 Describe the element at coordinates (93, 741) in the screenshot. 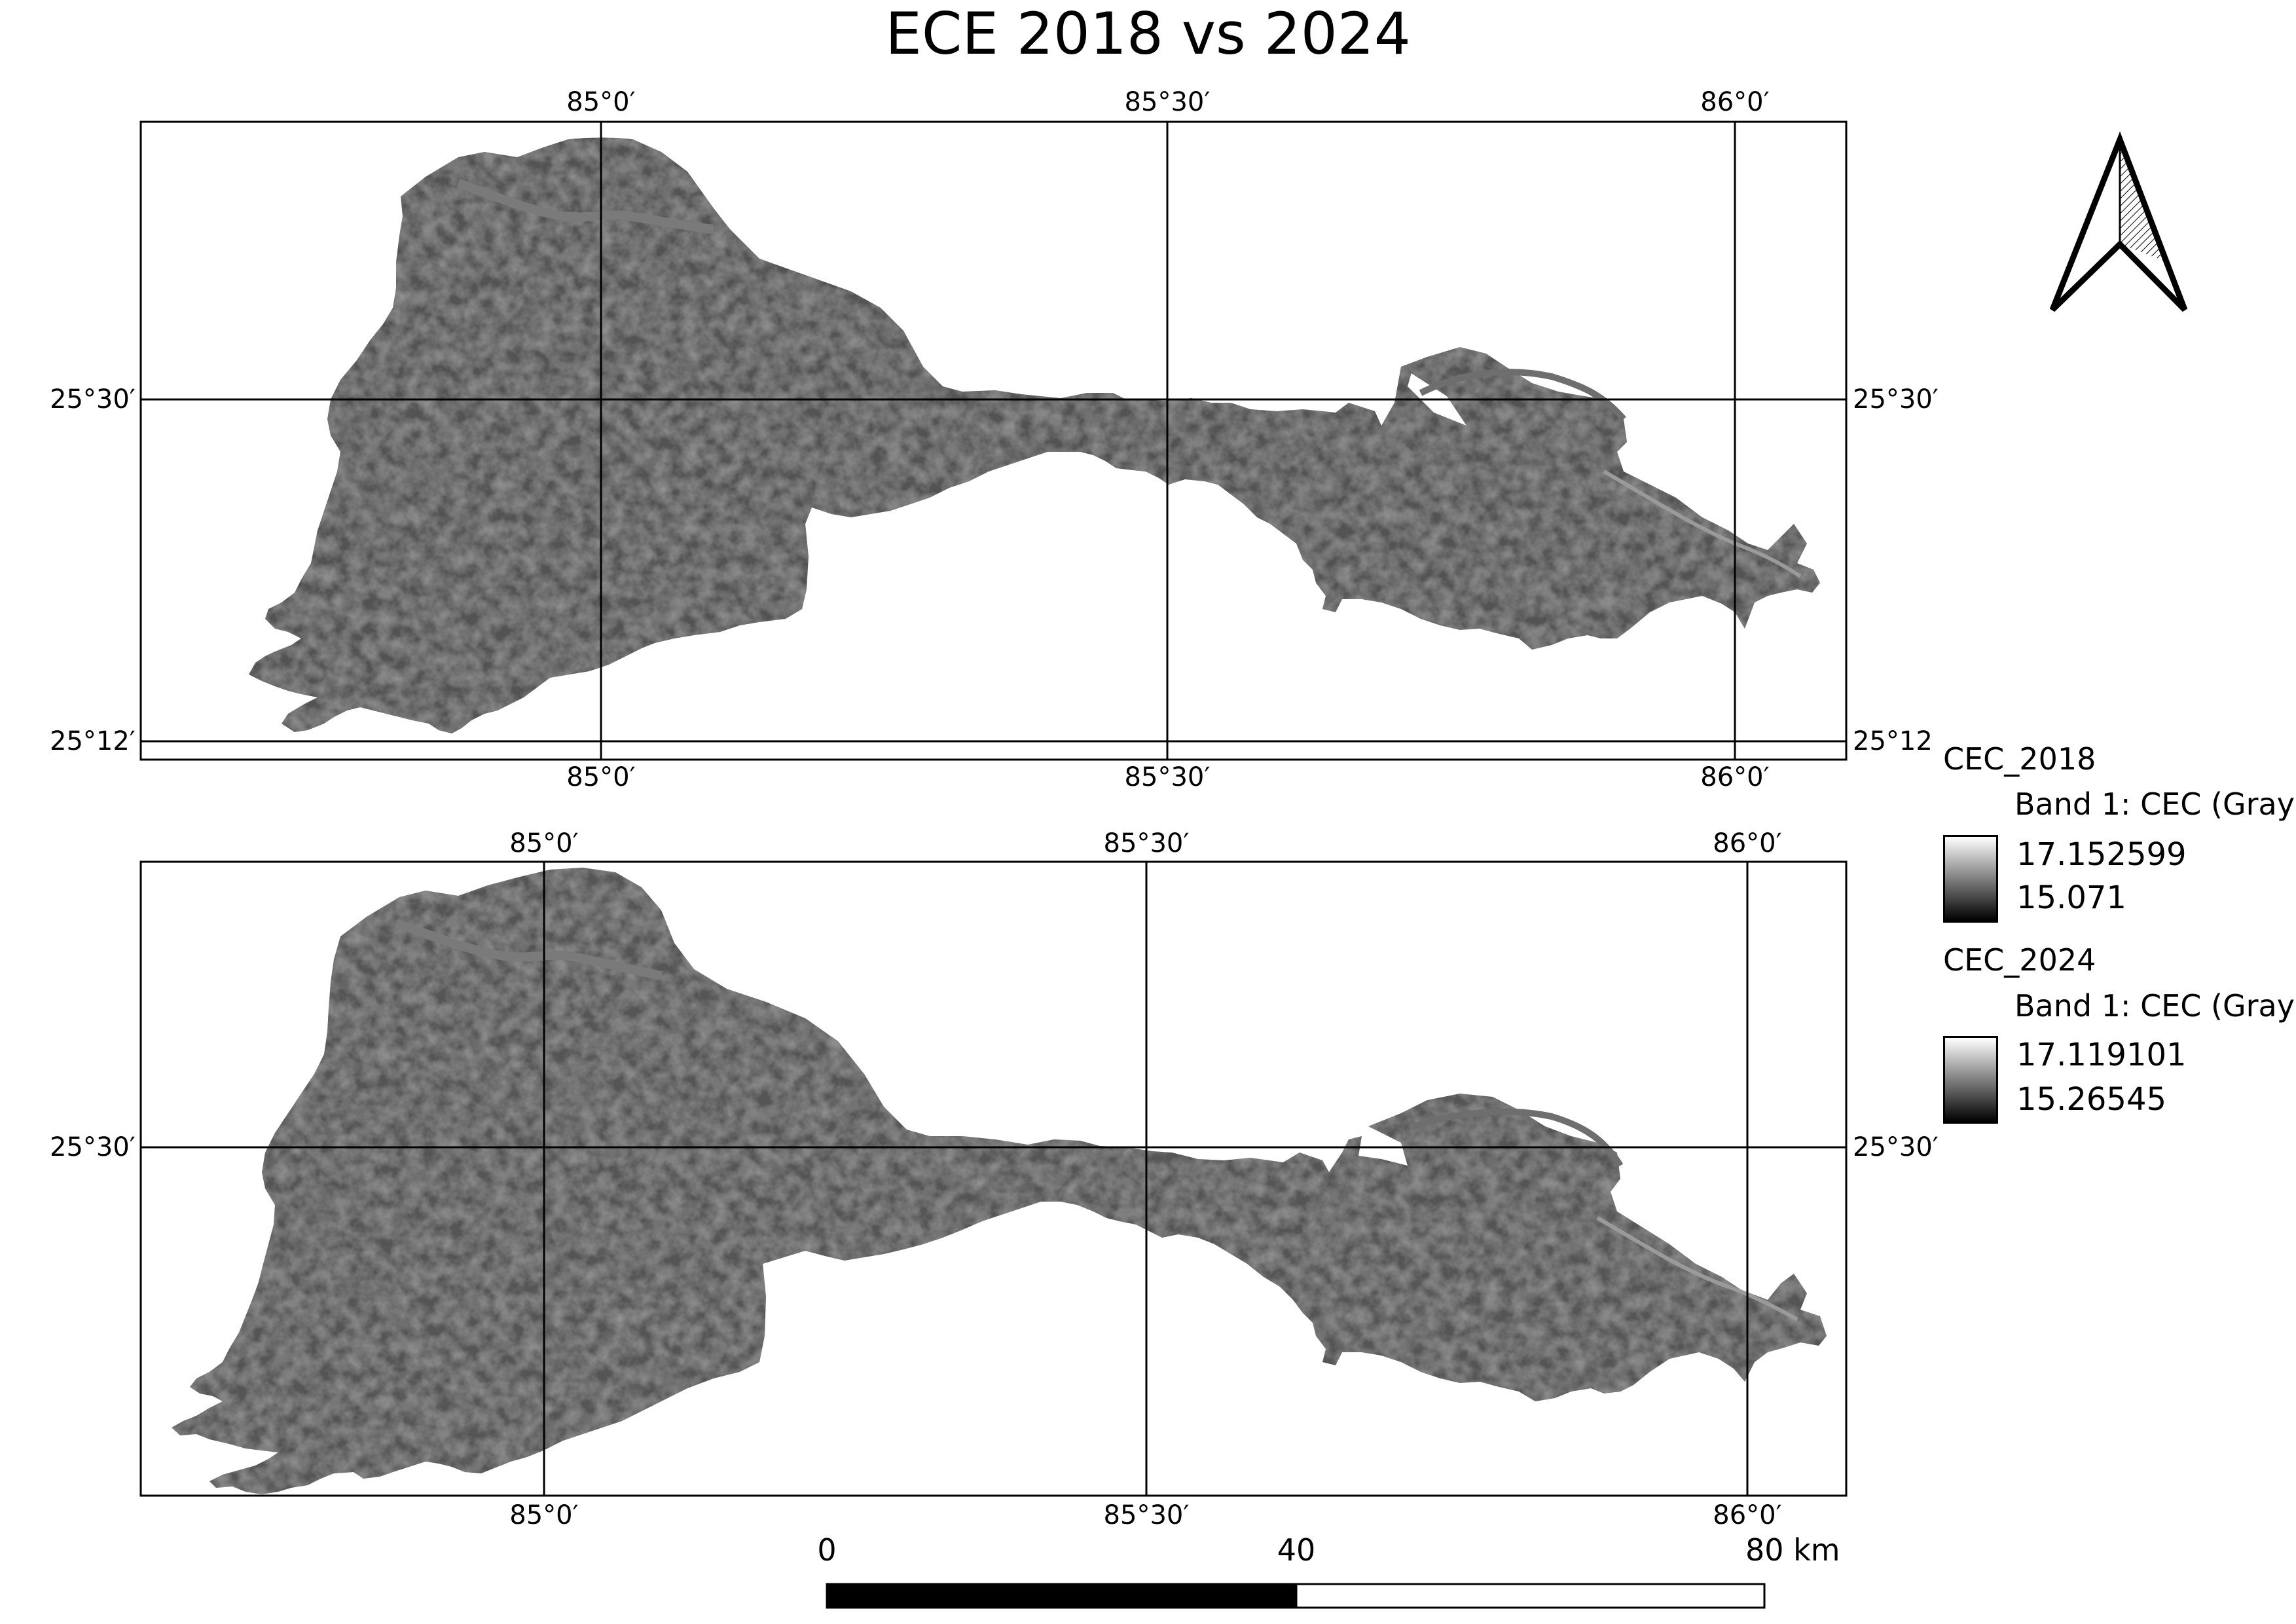

I see `left-latitude-label: 25°12′` at that location.